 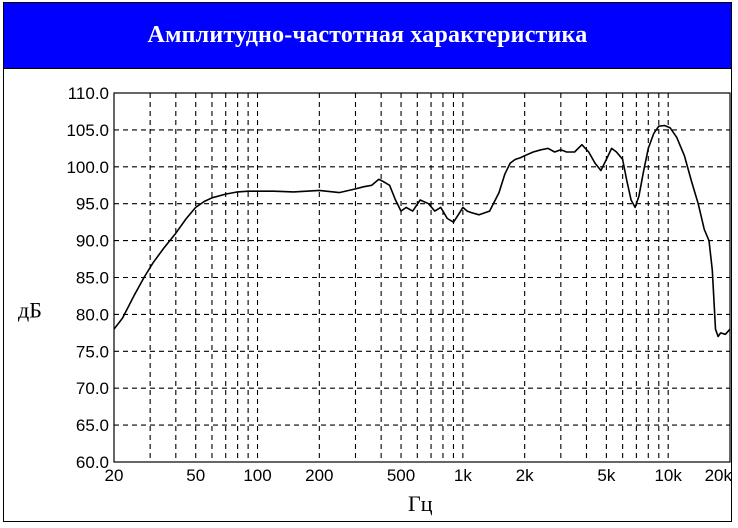 I want to click on y-tick-label: 80.0, so click(x=92, y=314).